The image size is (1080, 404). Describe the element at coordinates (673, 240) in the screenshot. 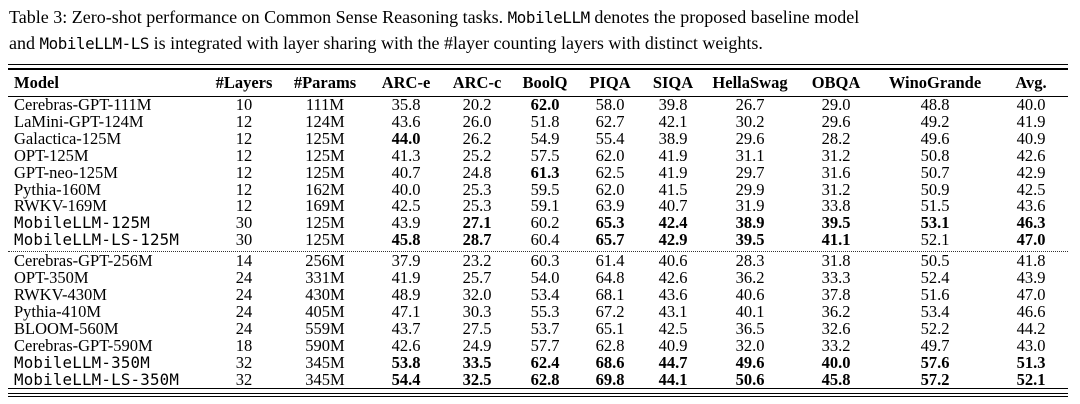

I see `score-cell: 42.9` at that location.